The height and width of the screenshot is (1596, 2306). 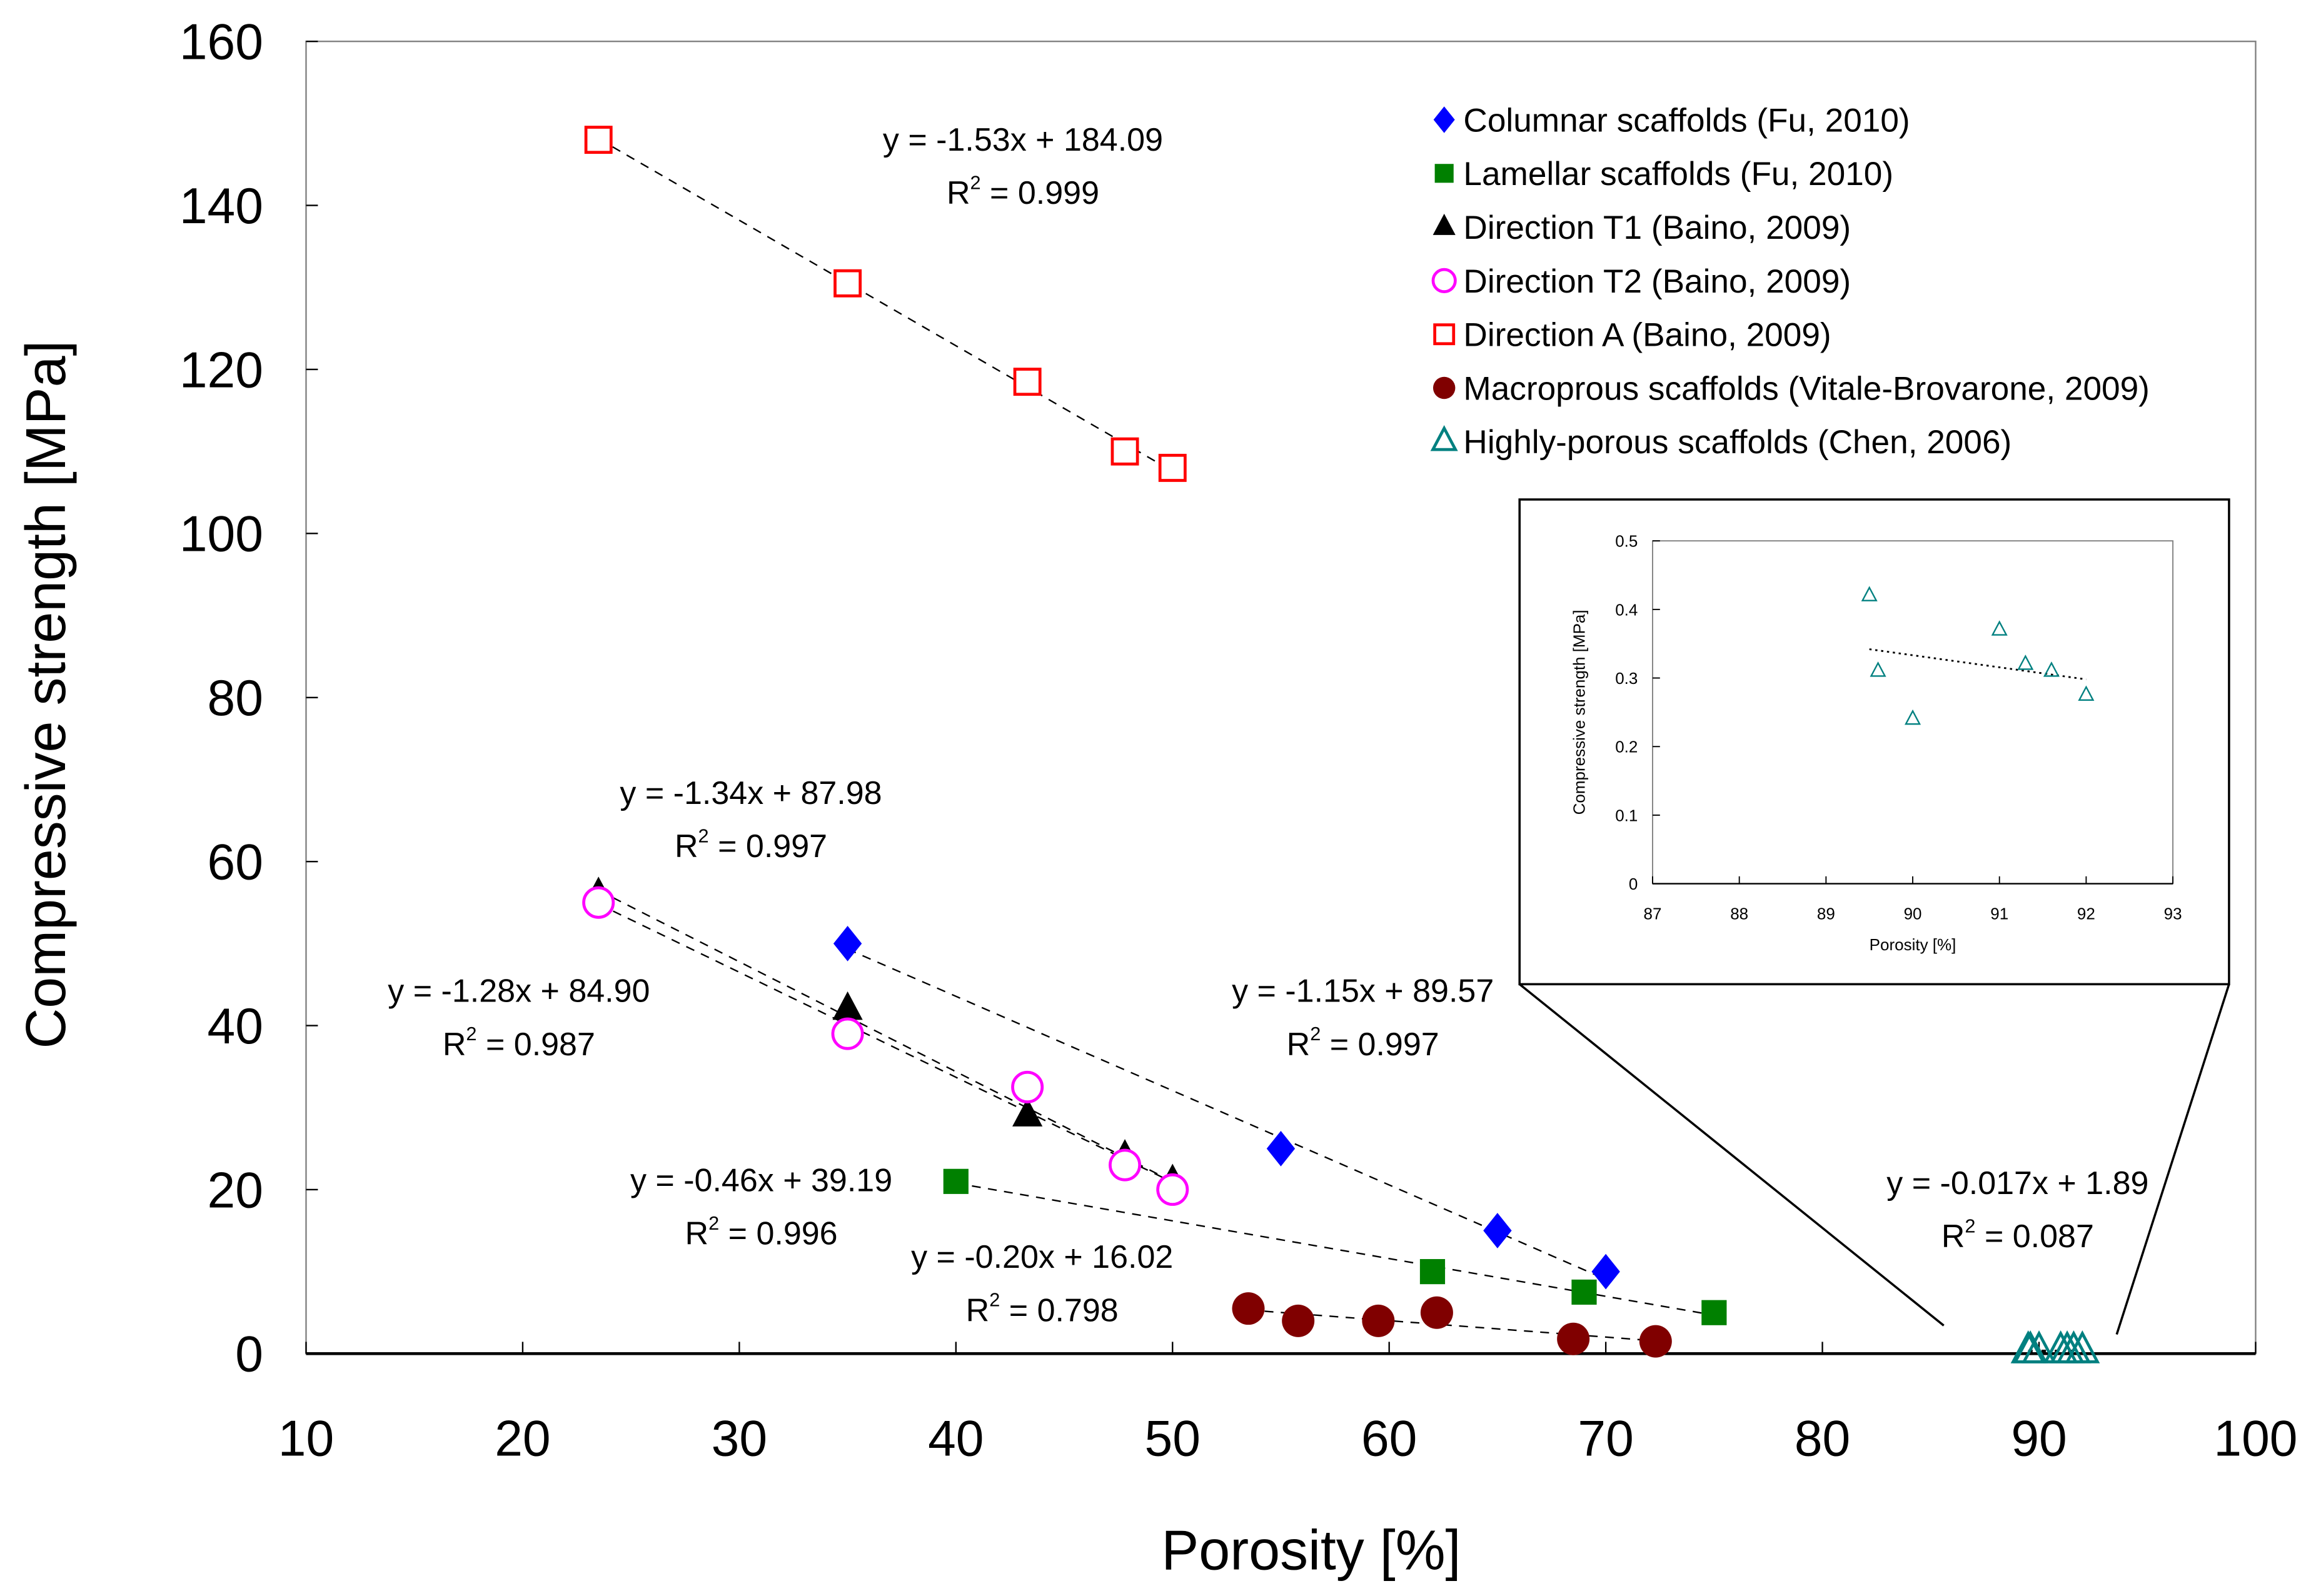 I want to click on legend-item: Direction A (Baino, 2009), so click(x=1632, y=335).